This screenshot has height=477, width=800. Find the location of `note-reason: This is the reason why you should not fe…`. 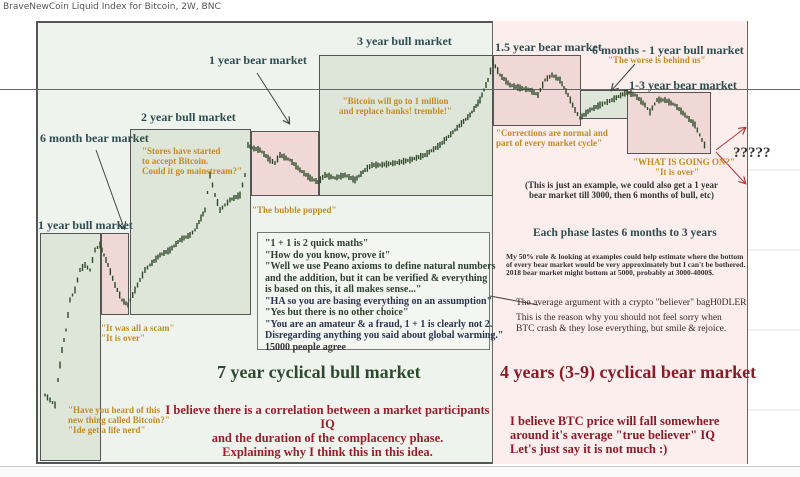

note-reason: This is the reason why you should not fe… is located at coordinates (621, 323).